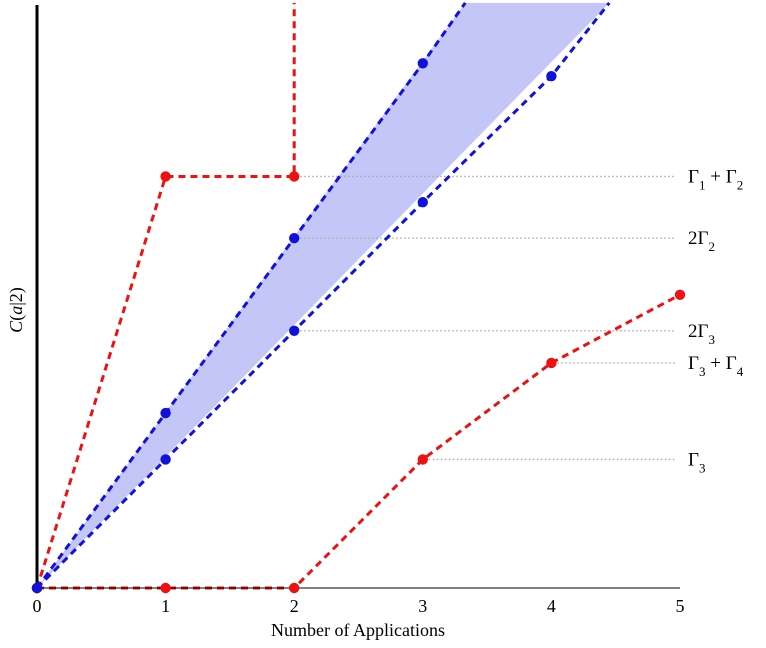 Image resolution: width=766 pixels, height=648 pixels. Describe the element at coordinates (698, 331) in the screenshot. I see `reference-label-2-main: 2Γ` at that location.